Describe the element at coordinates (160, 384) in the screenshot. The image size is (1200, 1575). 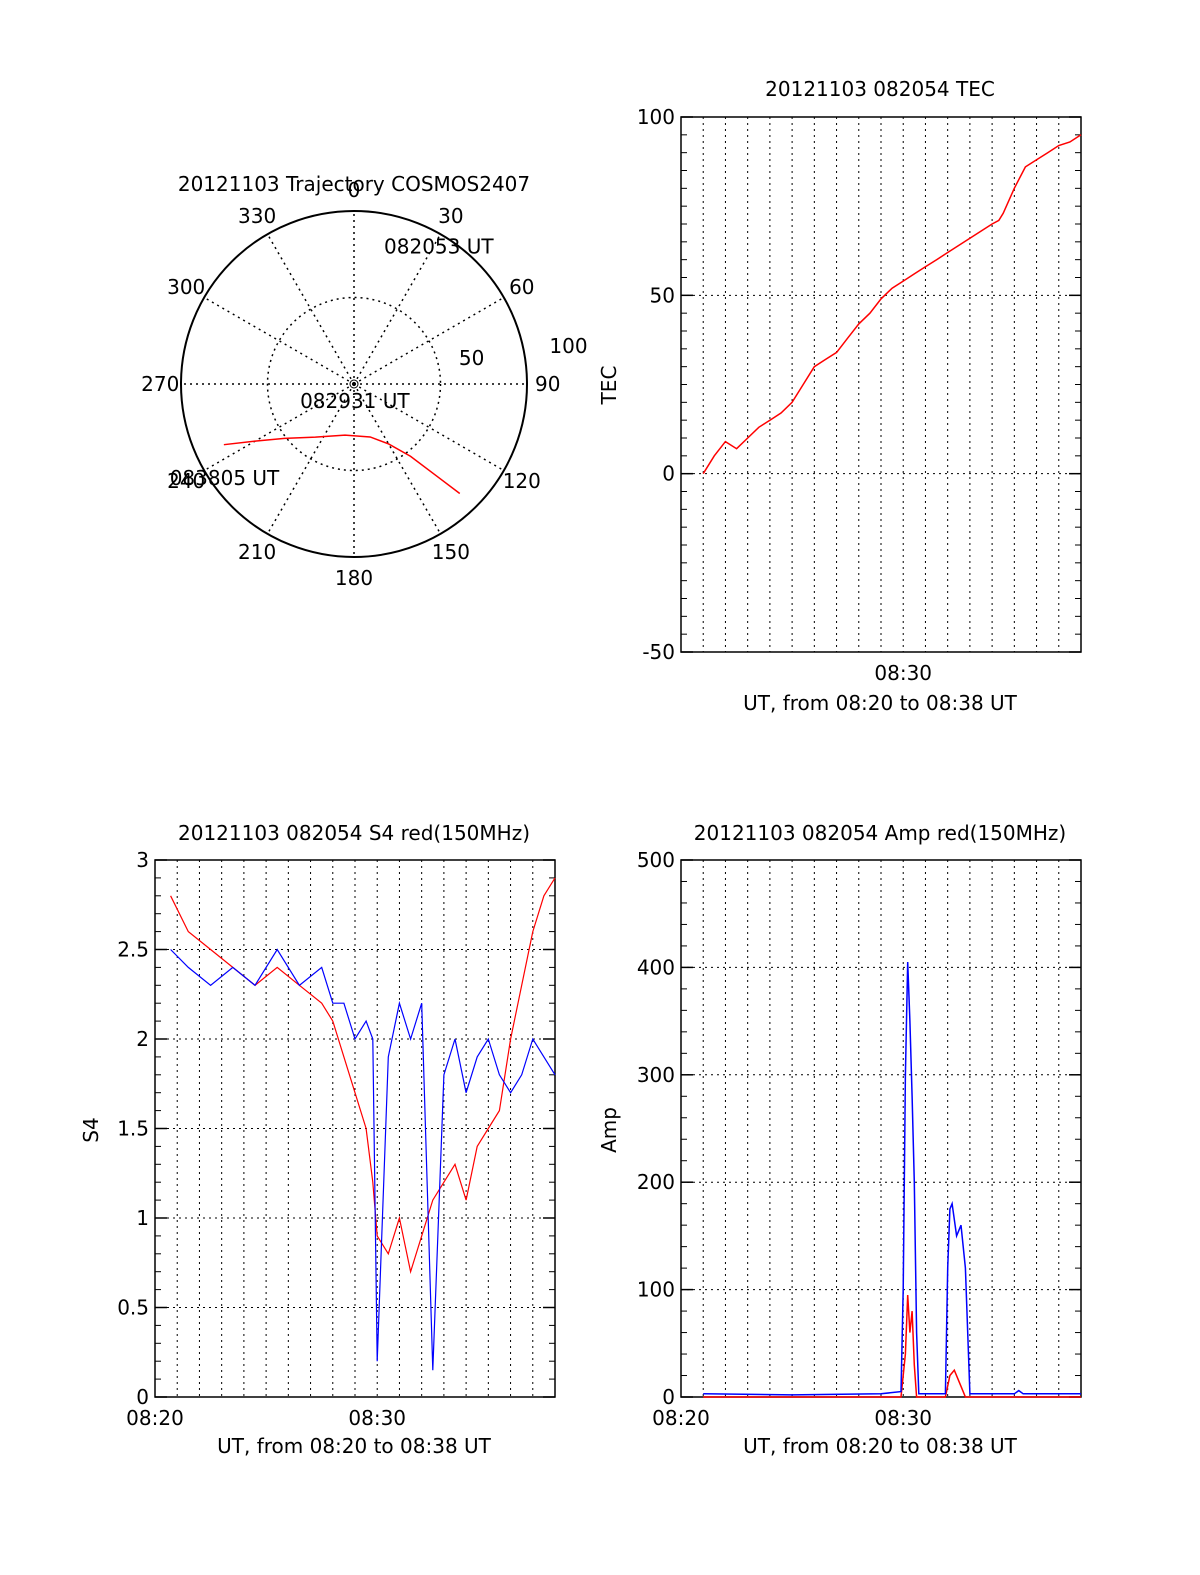
I see `azimuth-label-270: 270` at that location.